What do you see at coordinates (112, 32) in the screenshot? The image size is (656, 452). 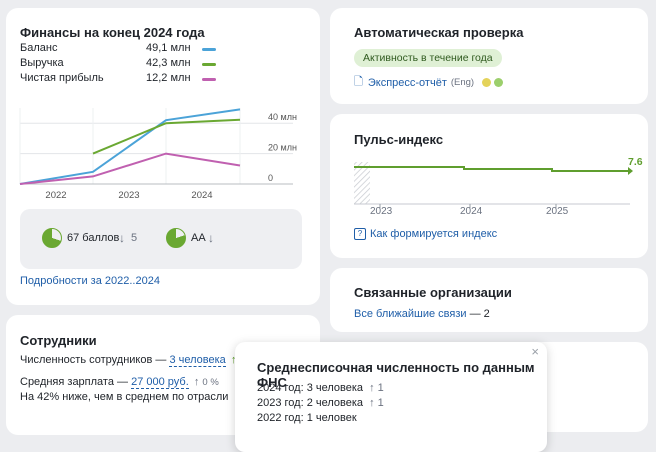 I see `finance-title: Финансы на конец 2024 года` at bounding box center [112, 32].